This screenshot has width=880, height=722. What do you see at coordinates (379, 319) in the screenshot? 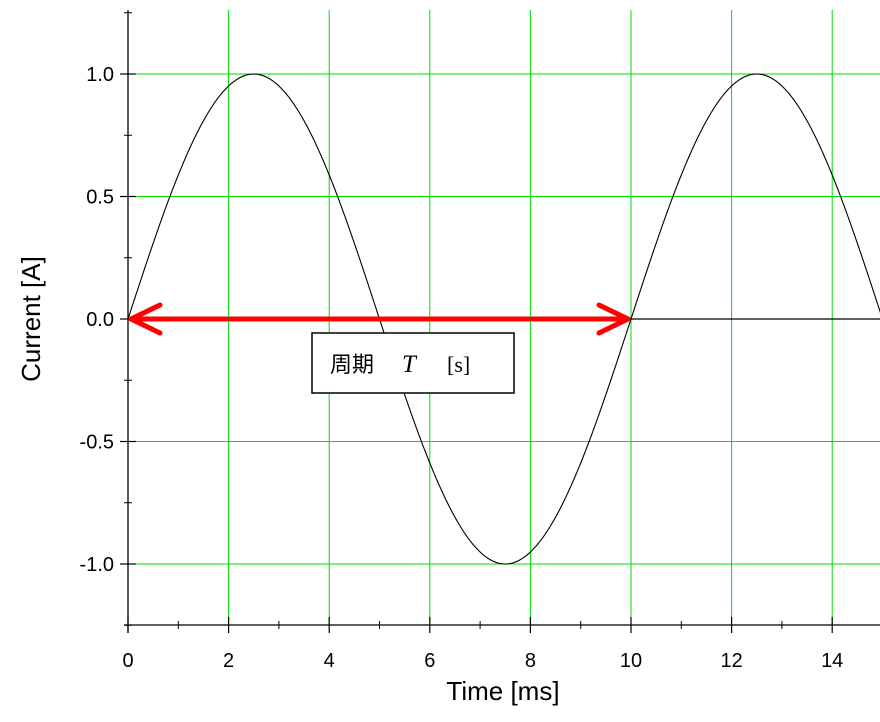
I see `period-arrow-group` at bounding box center [379, 319].